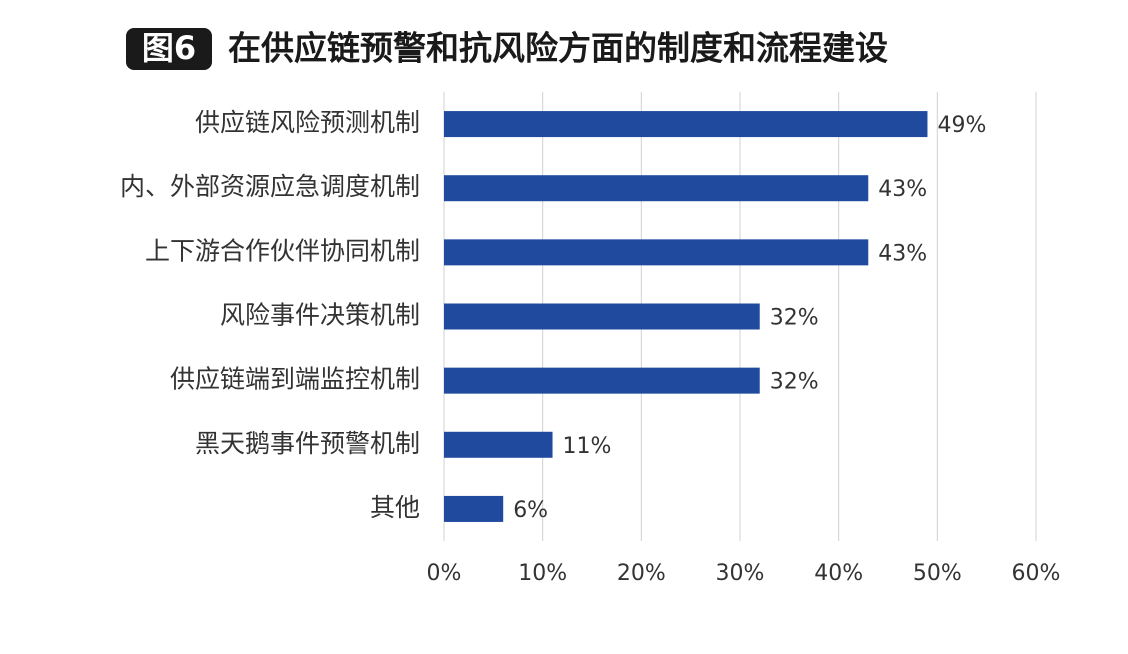 The width and height of the screenshot is (1128, 654). Describe the element at coordinates (282, 250) in the screenshot. I see `y-tick-label: 上下游合作伙伴协同机制` at that location.